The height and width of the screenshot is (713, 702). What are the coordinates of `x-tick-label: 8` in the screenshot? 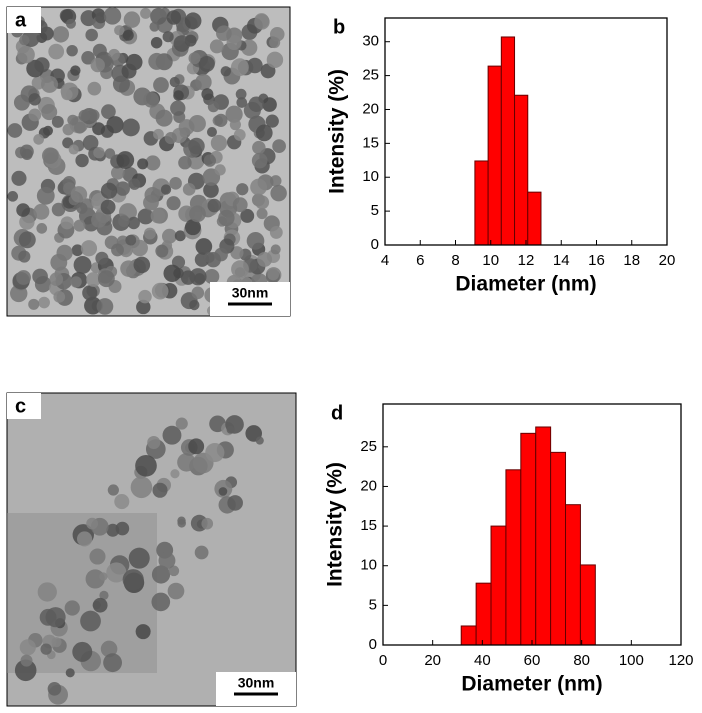 It's located at (455, 260).